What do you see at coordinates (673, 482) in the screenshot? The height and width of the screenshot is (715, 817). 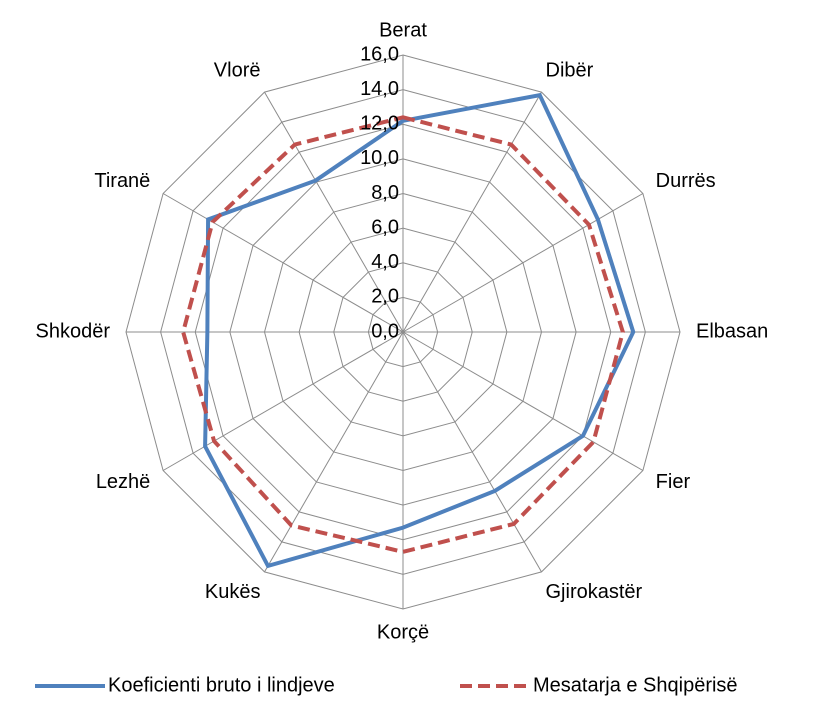 I see `category-label: Fier` at bounding box center [673, 482].